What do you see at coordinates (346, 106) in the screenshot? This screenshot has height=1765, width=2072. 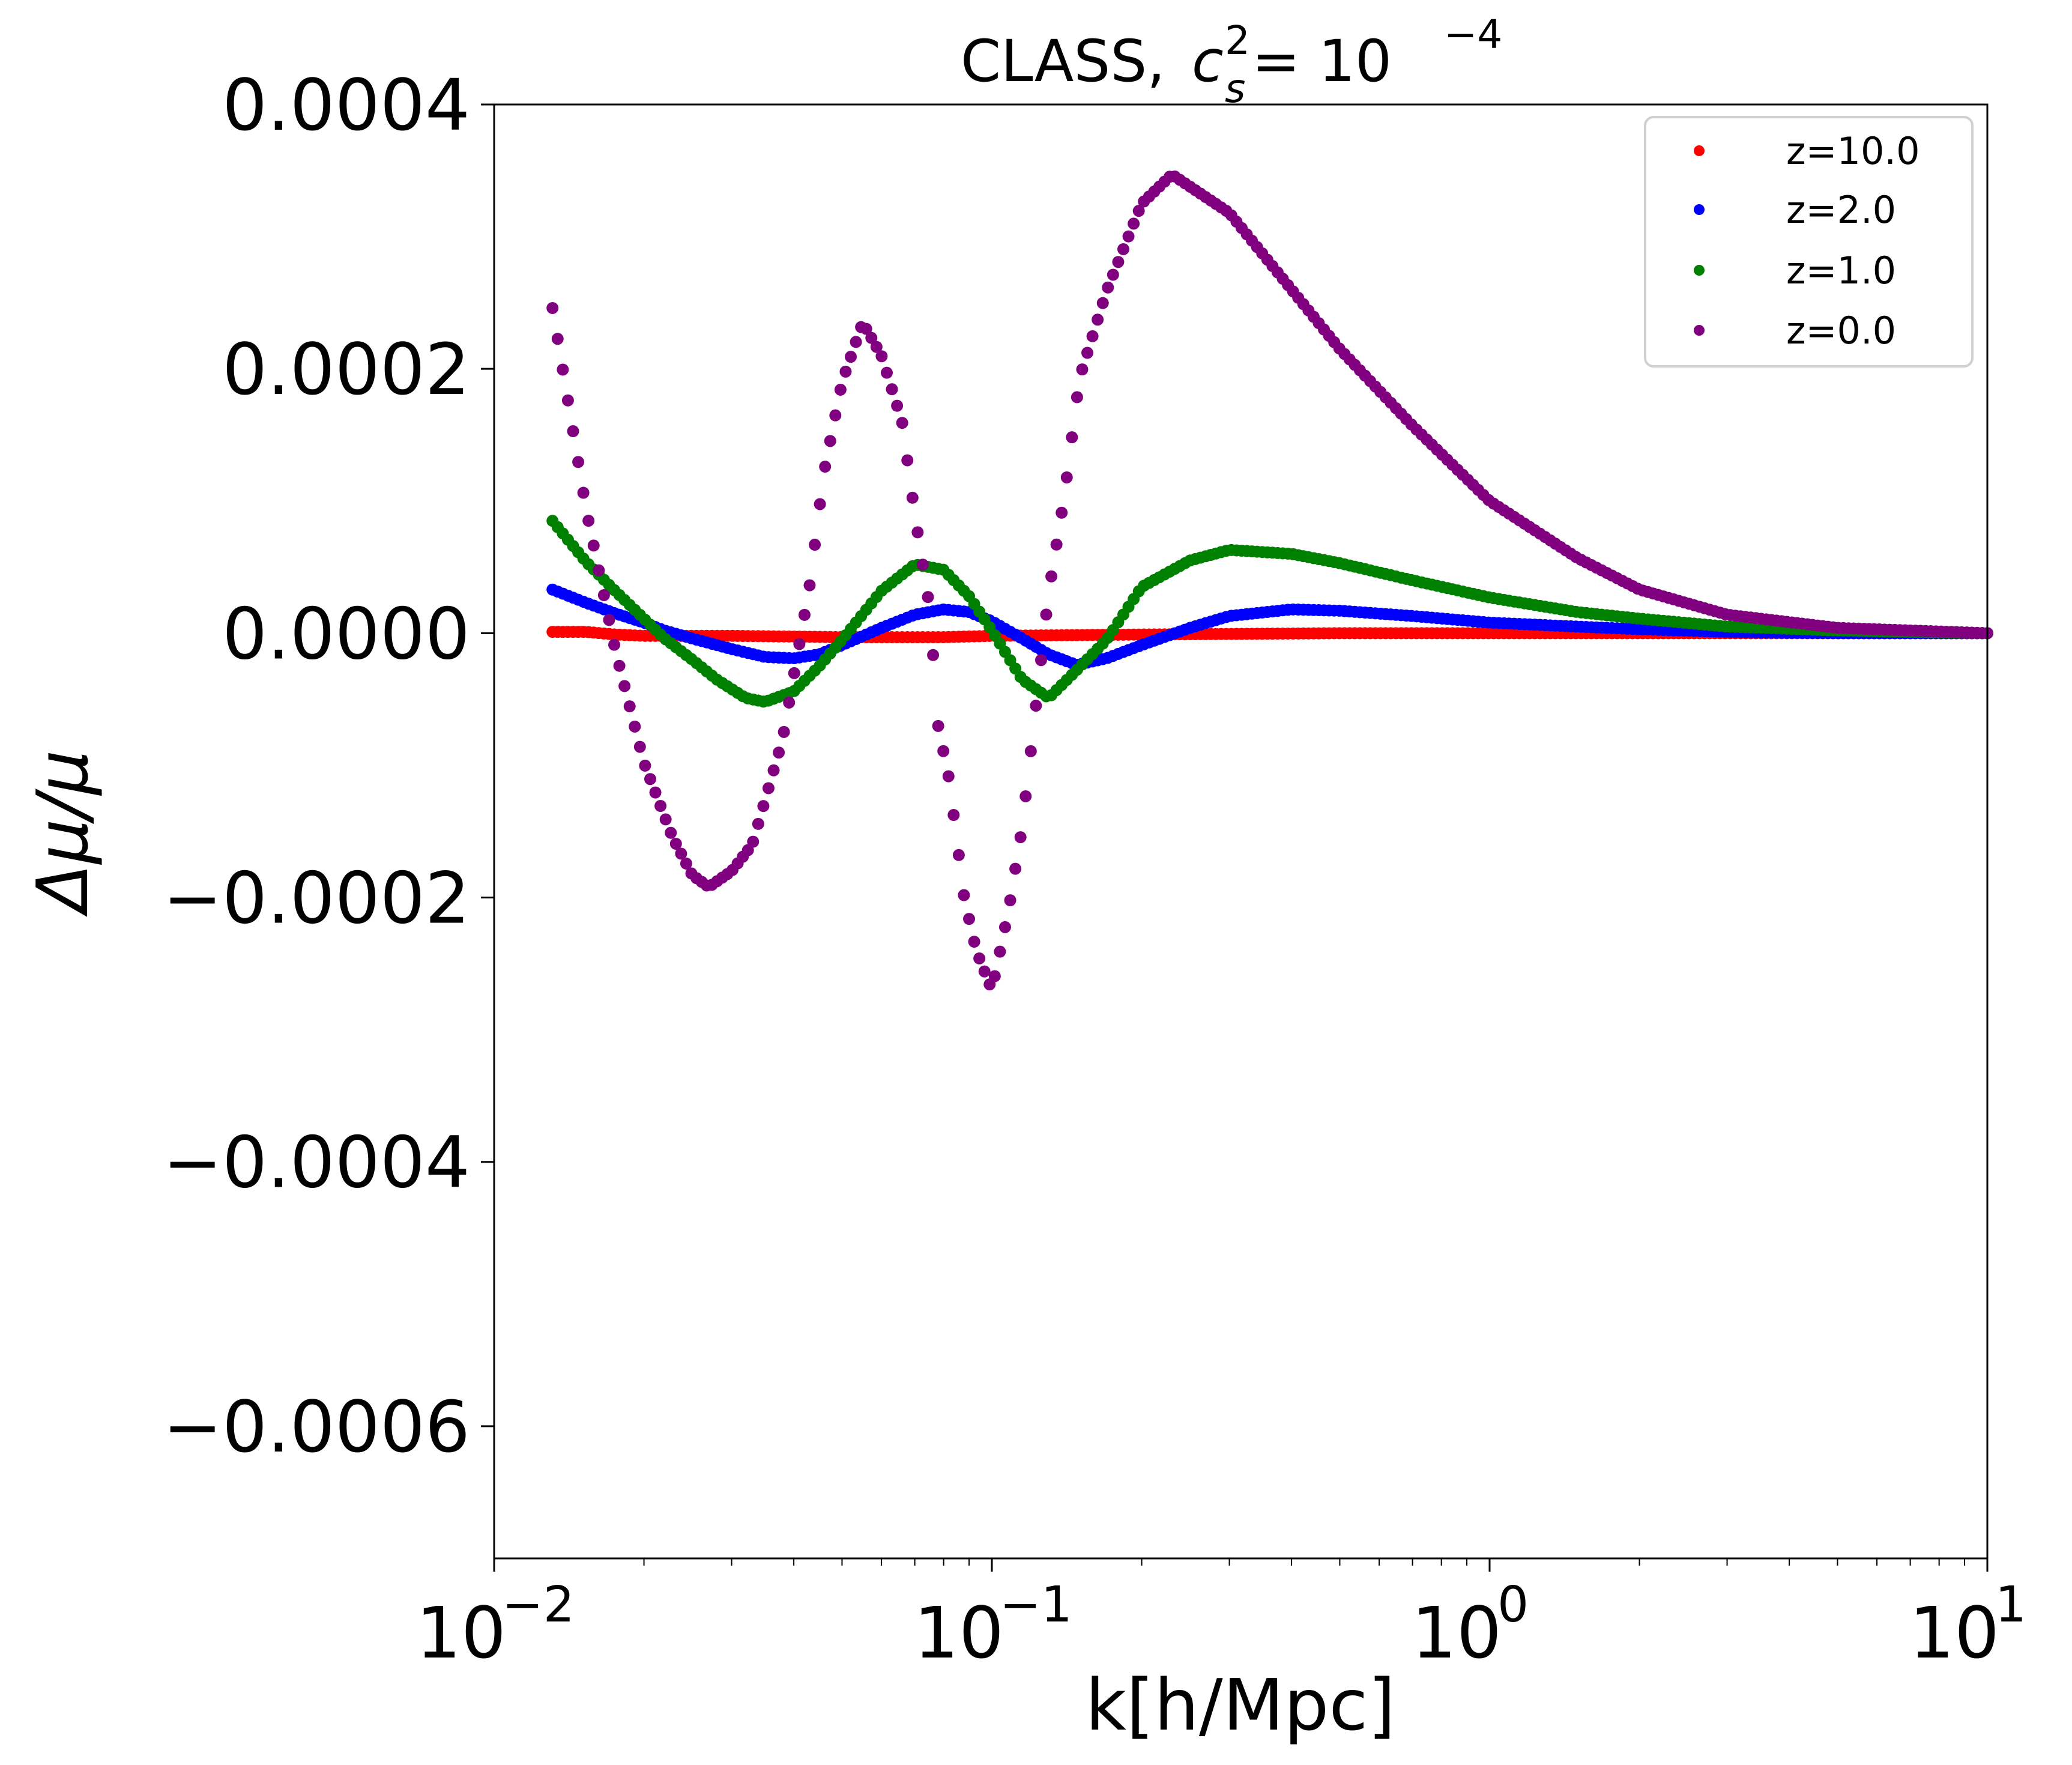 I see `y-tick-label: 0.0004` at bounding box center [346, 106].